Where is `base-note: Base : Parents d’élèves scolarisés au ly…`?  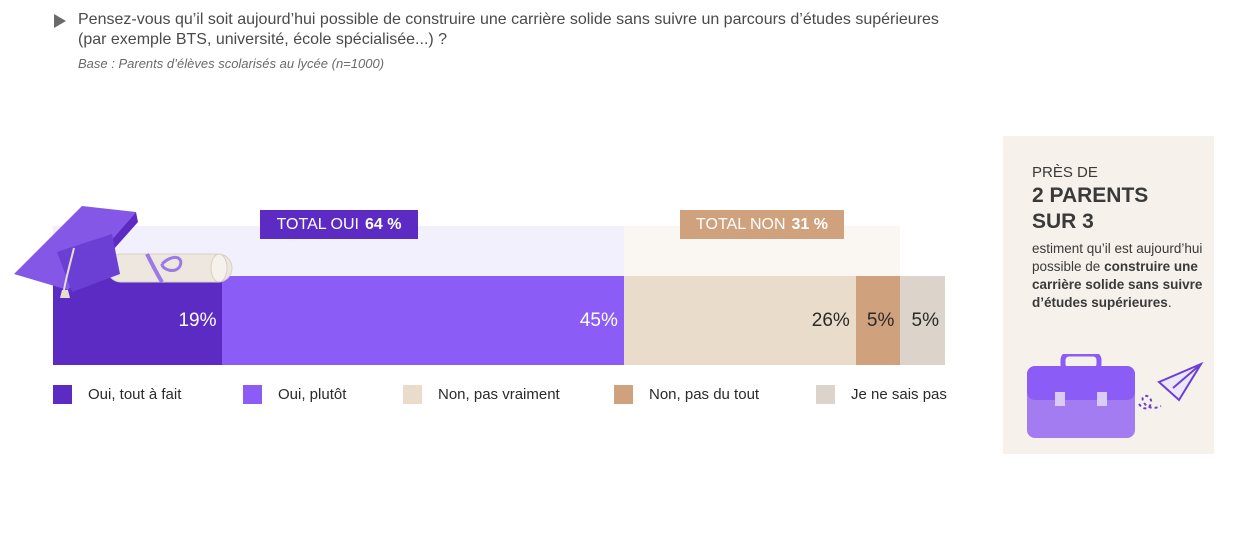
base-note: Base : Parents d’élèves scolarisés au ly… is located at coordinates (231, 63).